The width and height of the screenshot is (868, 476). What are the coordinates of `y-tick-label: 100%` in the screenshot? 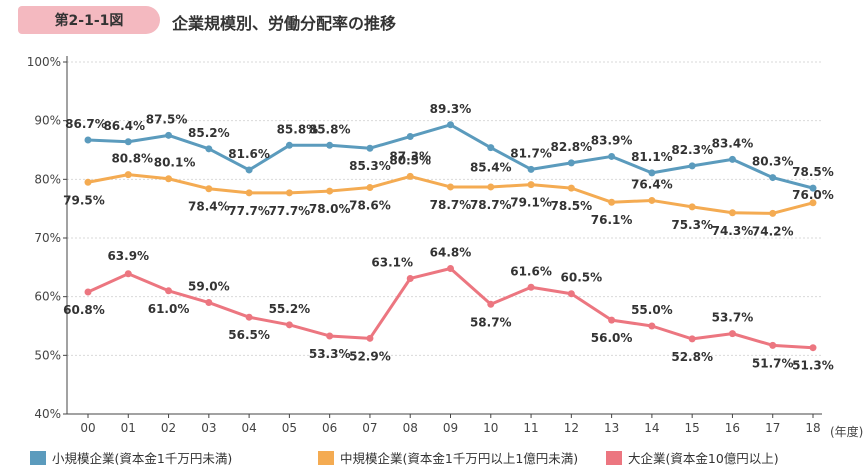 It's located at (44, 62).